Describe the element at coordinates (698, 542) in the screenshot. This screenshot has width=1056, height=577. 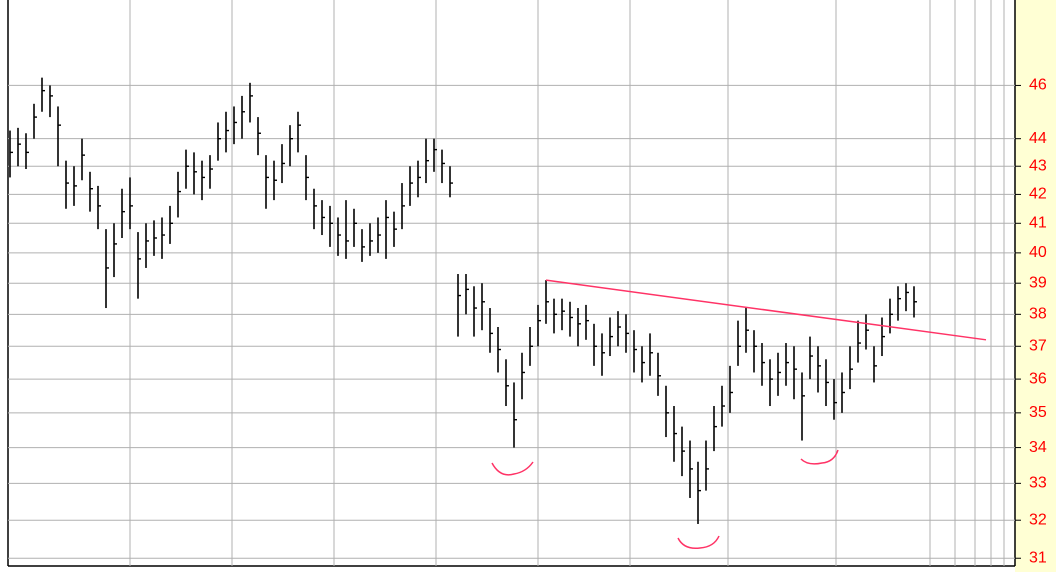
I see `head-mark` at that location.